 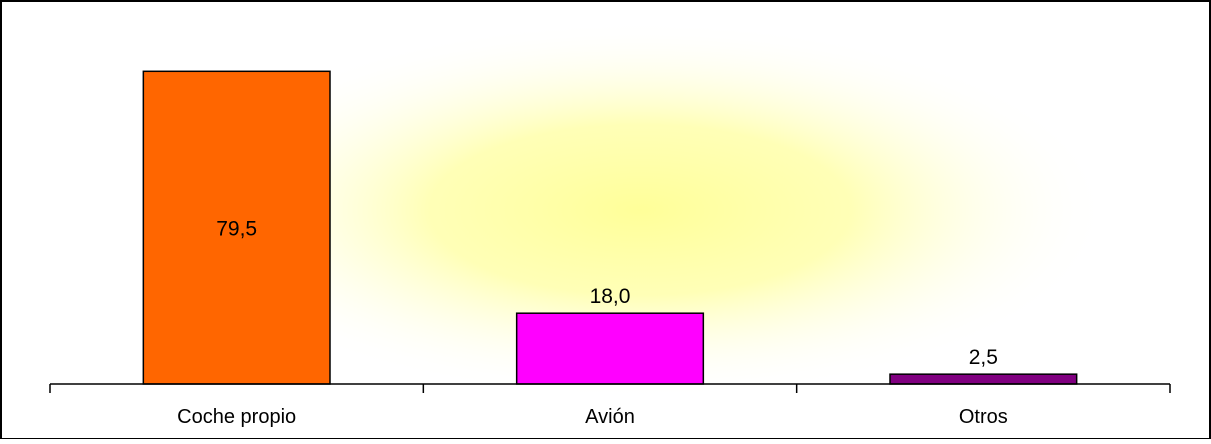 What do you see at coordinates (983, 417) in the screenshot?
I see `category-label: Otros` at bounding box center [983, 417].